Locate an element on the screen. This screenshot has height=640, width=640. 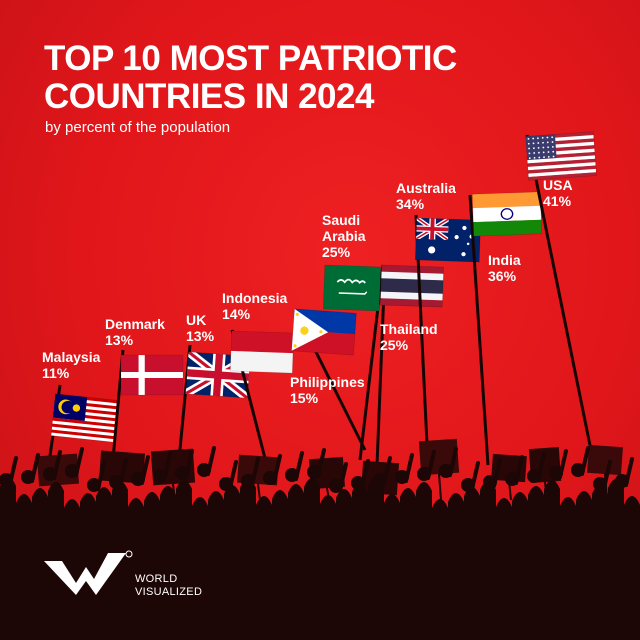
flag-mark-indonesia is located at coordinates (262, 400).